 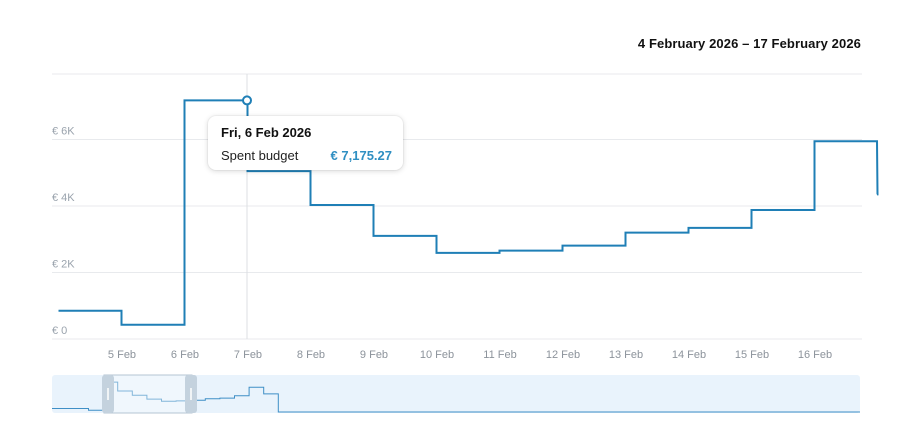 I want to click on y-axis-ticks: € 0 € 2K € 4K € 6K, so click(x=63, y=232).